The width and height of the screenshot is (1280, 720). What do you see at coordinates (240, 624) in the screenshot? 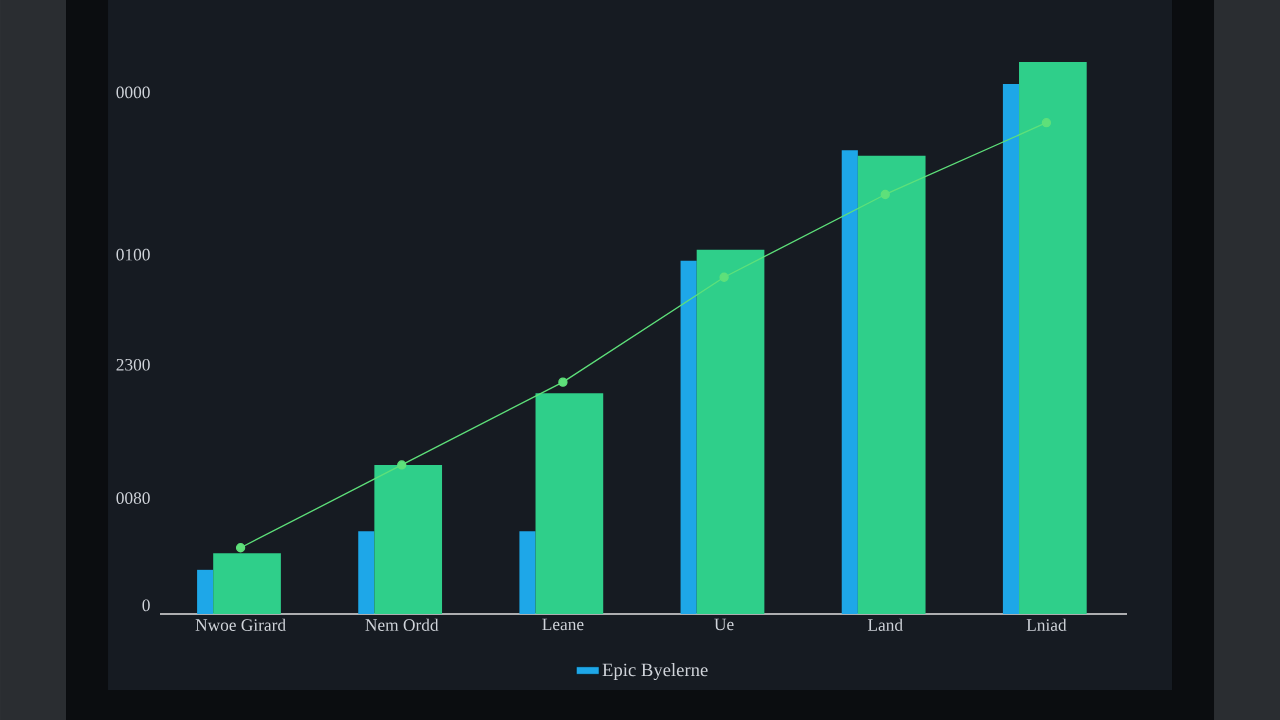
I see `x-tick-label: Nwoe Girard` at bounding box center [240, 624].